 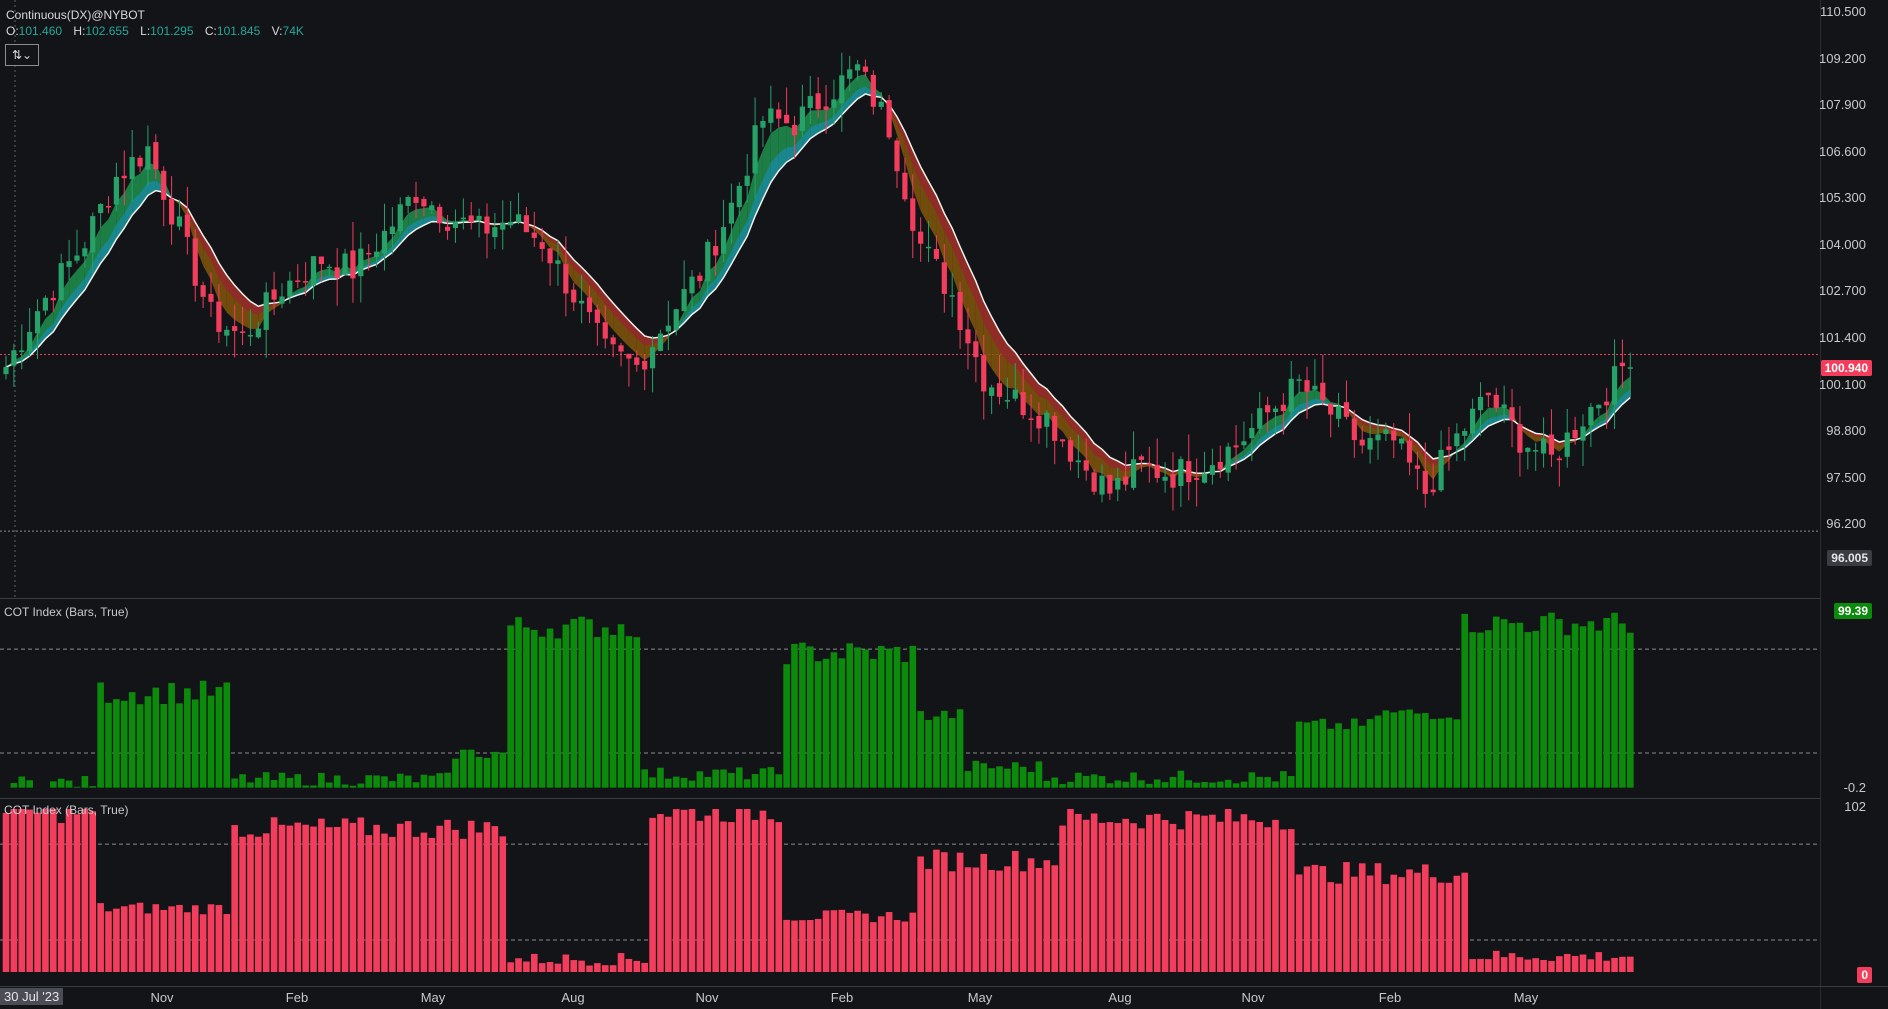 I want to click on price-axis-label: 106.600, so click(x=1842, y=151).